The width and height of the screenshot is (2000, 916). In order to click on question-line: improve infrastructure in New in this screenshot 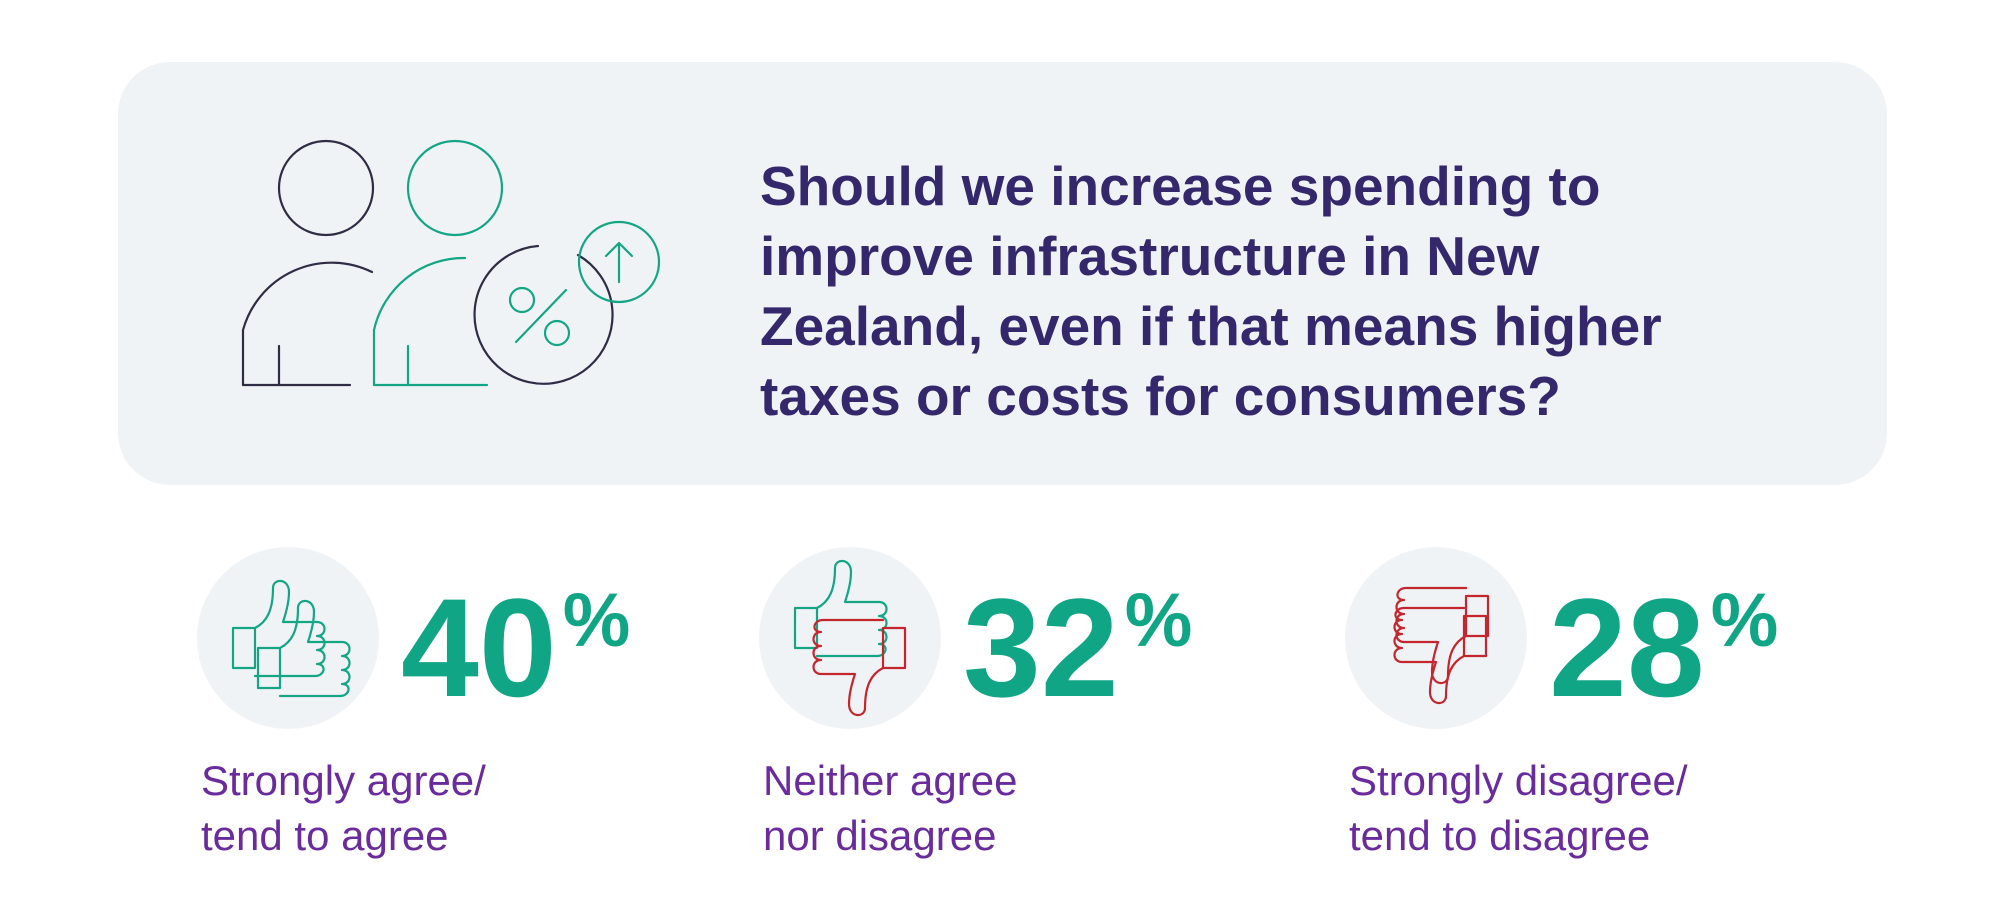, I will do `click(1150, 256)`.